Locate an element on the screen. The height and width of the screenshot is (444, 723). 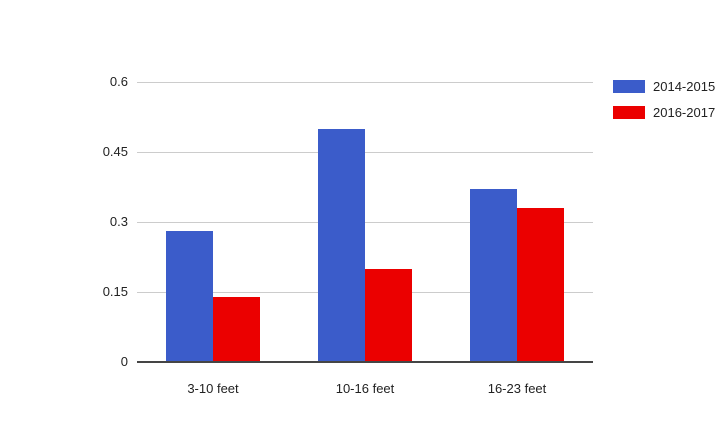
legend-entry: 2016-2017 is located at coordinates (664, 112).